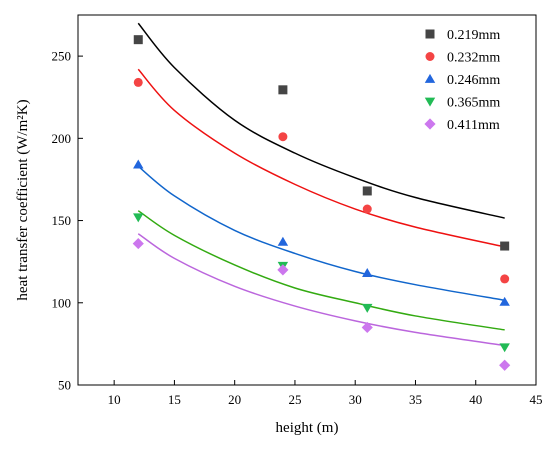 The image size is (550, 454). Describe the element at coordinates (325, 393) in the screenshot. I see `x-axis-ticks: 10 15 20 25 30 35 40 45` at that location.